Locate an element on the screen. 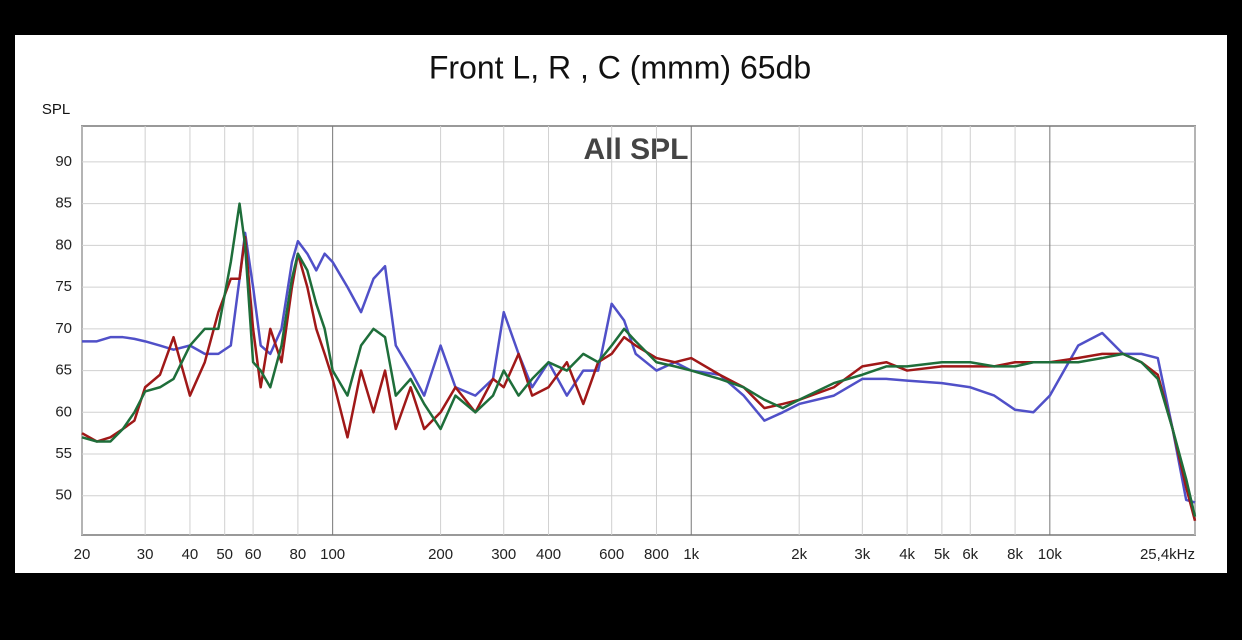  x-tick-label: 5k is located at coordinates (942, 554).